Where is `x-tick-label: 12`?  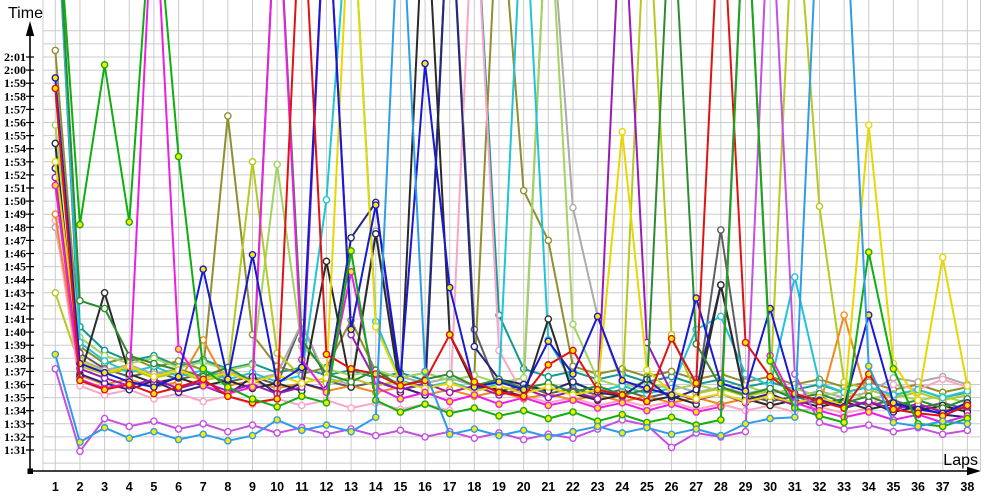
x-tick-label: 12 is located at coordinates (326, 487).